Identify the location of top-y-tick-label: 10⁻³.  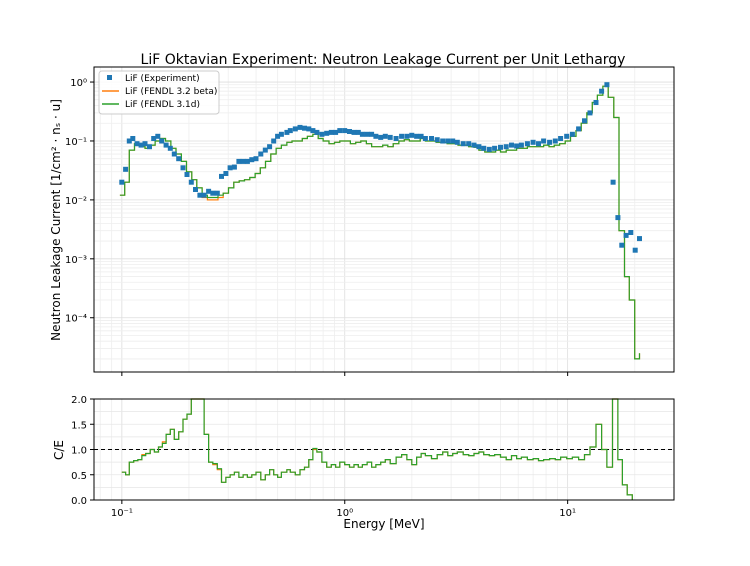
(76, 260).